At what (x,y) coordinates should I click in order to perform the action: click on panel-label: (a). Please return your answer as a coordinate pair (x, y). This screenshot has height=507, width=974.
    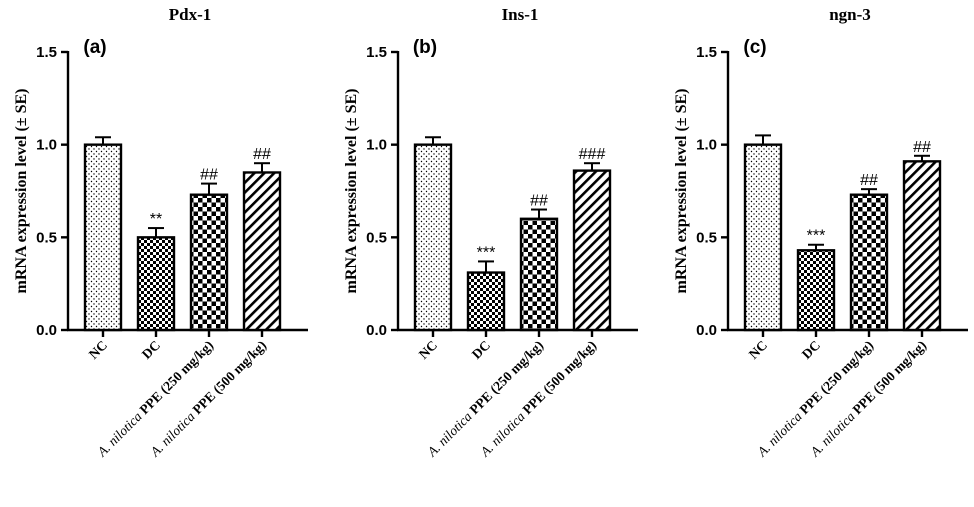
    Looking at the image, I should click on (94, 47).